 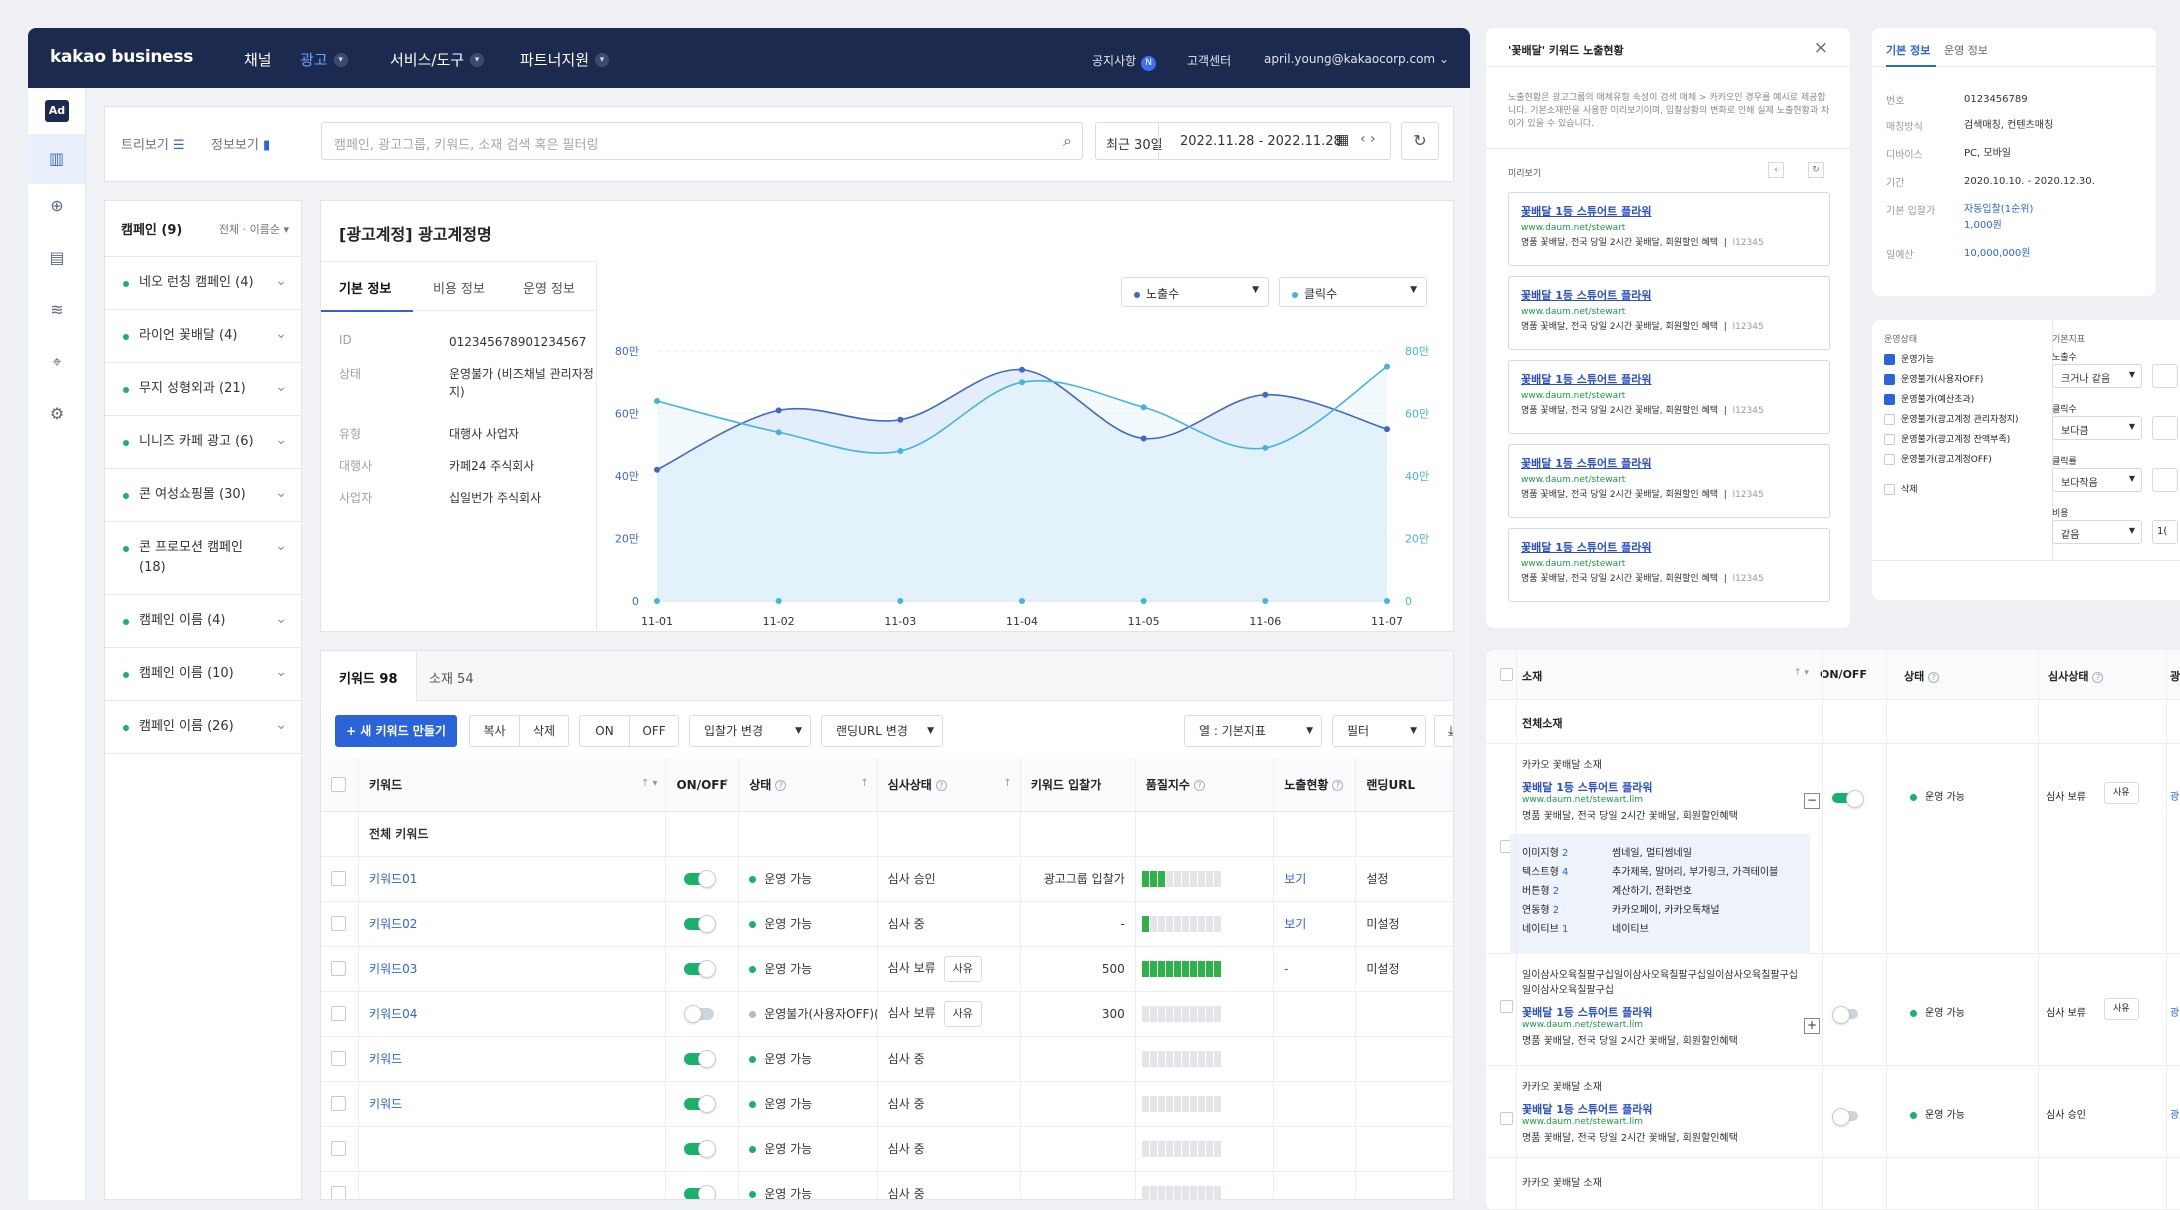 What do you see at coordinates (1506, 674) in the screenshot?
I see `select-all-checkbox` at bounding box center [1506, 674].